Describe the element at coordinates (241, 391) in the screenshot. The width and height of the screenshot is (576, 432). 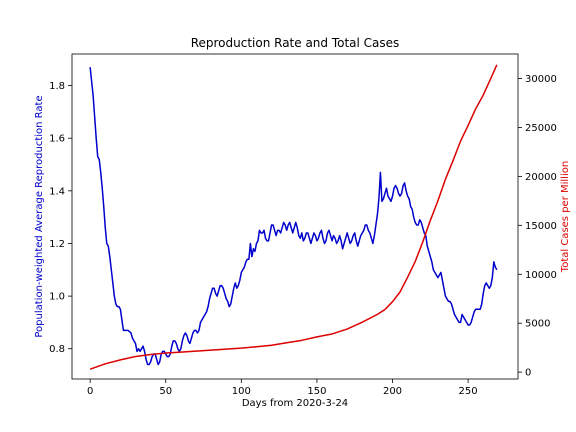
I see `x-tick-label: 100` at that location.